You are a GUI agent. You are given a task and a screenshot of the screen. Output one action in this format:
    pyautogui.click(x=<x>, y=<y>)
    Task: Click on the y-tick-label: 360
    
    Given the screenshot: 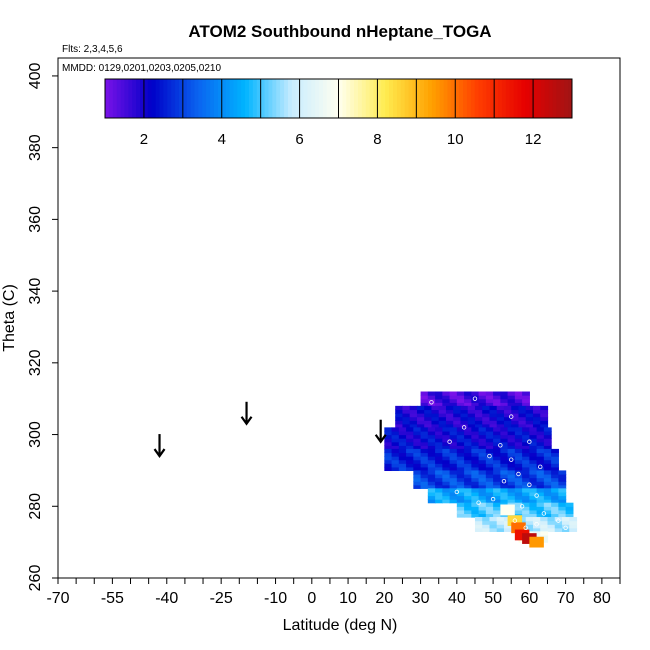 What is the action you would take?
    pyautogui.click(x=35, y=219)
    